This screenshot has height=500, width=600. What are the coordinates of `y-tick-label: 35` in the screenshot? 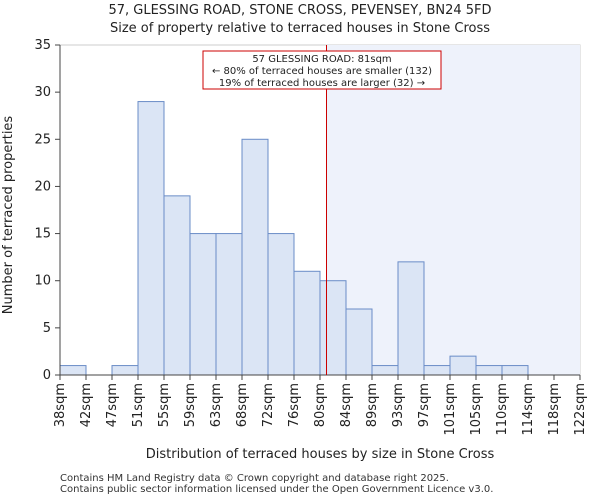 It's located at (42, 45).